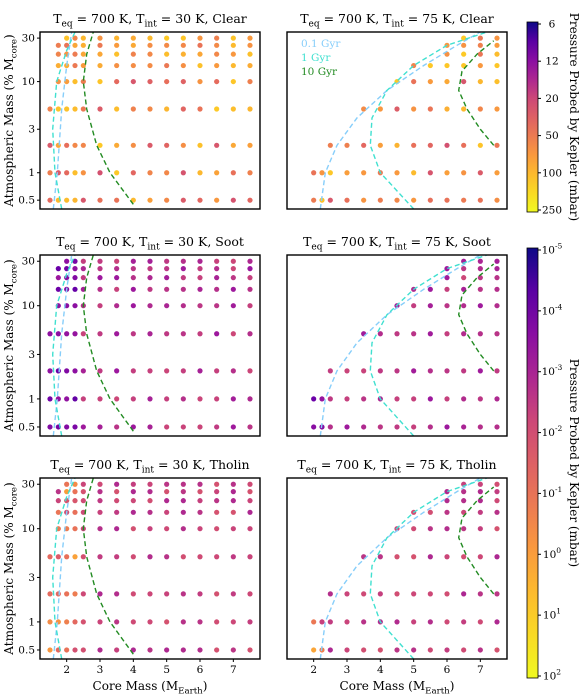 This screenshot has height=698, width=581. Describe the element at coordinates (150, 688) in the screenshot. I see `x-axis-label: Core Mass (MEarth)` at that location.